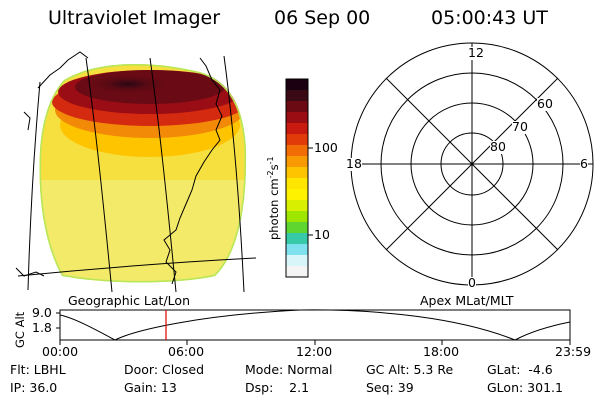 The height and width of the screenshot is (400, 600). I want to click on glat-status: GLat: -4.6, so click(520, 369).